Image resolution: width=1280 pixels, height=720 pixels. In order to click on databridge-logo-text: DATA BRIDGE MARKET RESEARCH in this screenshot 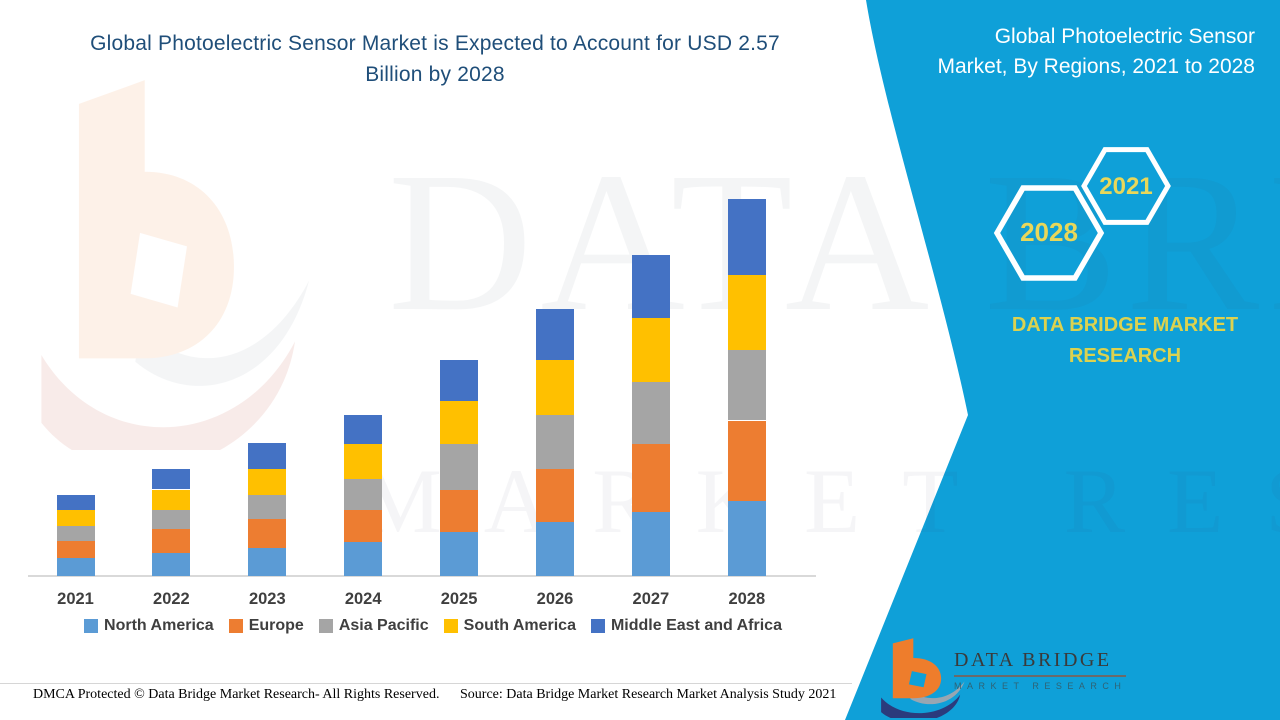, I will do `click(1040, 670)`.